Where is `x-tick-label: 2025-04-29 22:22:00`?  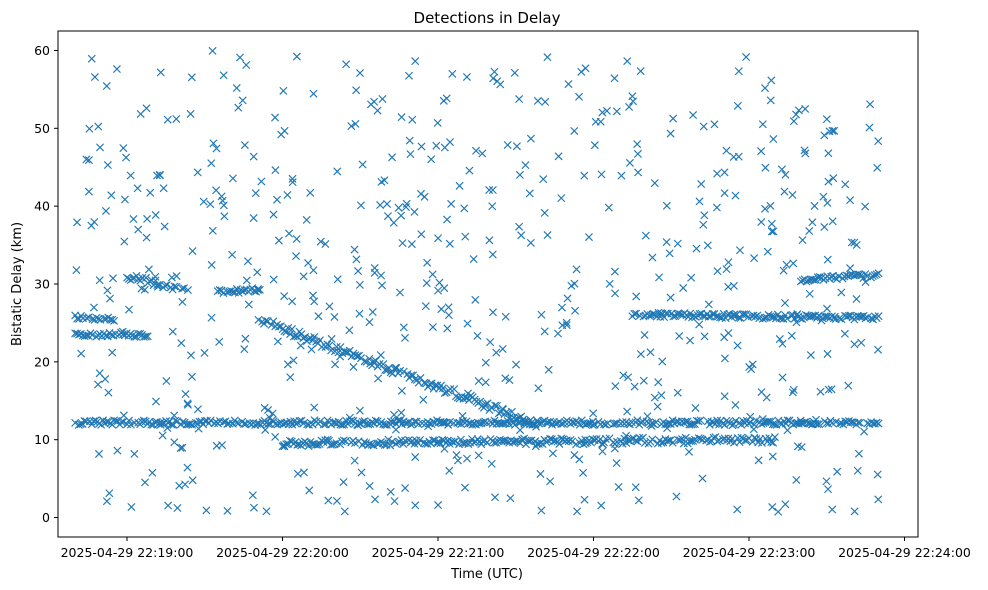 x-tick-label: 2025-04-29 22:22:00 is located at coordinates (593, 552).